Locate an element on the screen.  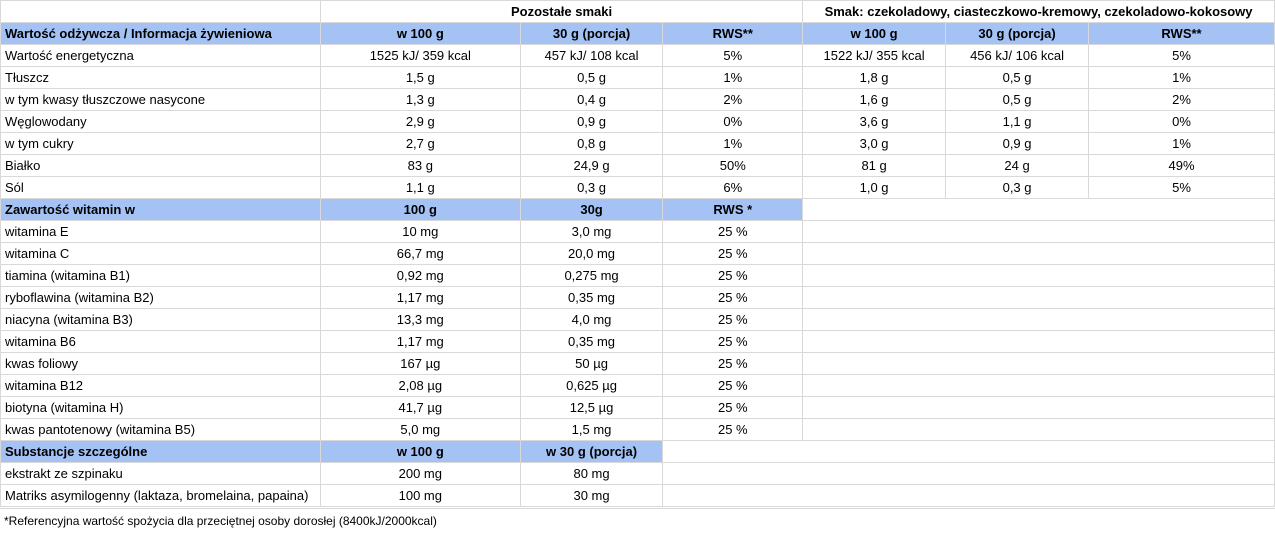
cell: 2% is located at coordinates (733, 99).